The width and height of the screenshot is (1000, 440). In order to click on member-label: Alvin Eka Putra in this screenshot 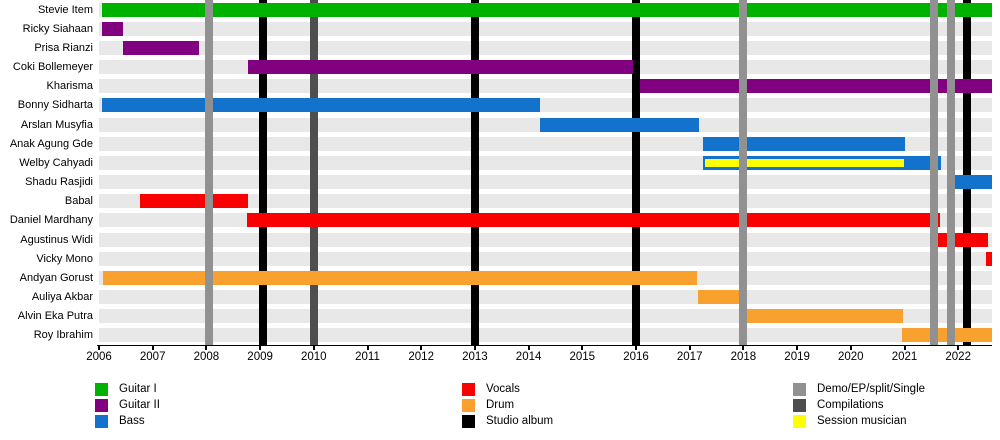, I will do `click(55, 316)`.